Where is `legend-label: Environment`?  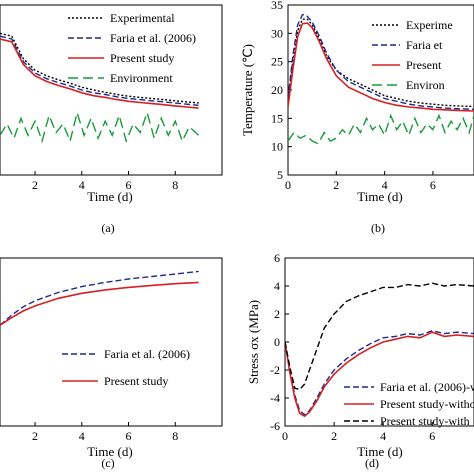
legend-label: Environment is located at coordinates (141, 78).